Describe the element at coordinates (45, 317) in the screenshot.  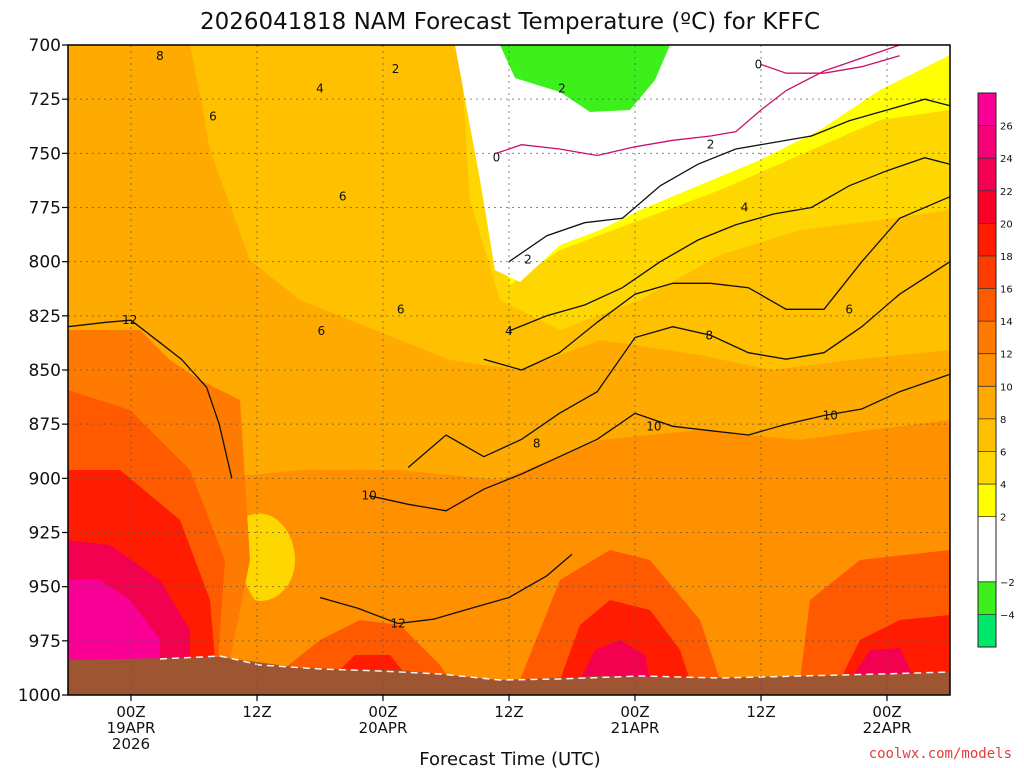
I see `y-tick-label: 825` at that location.